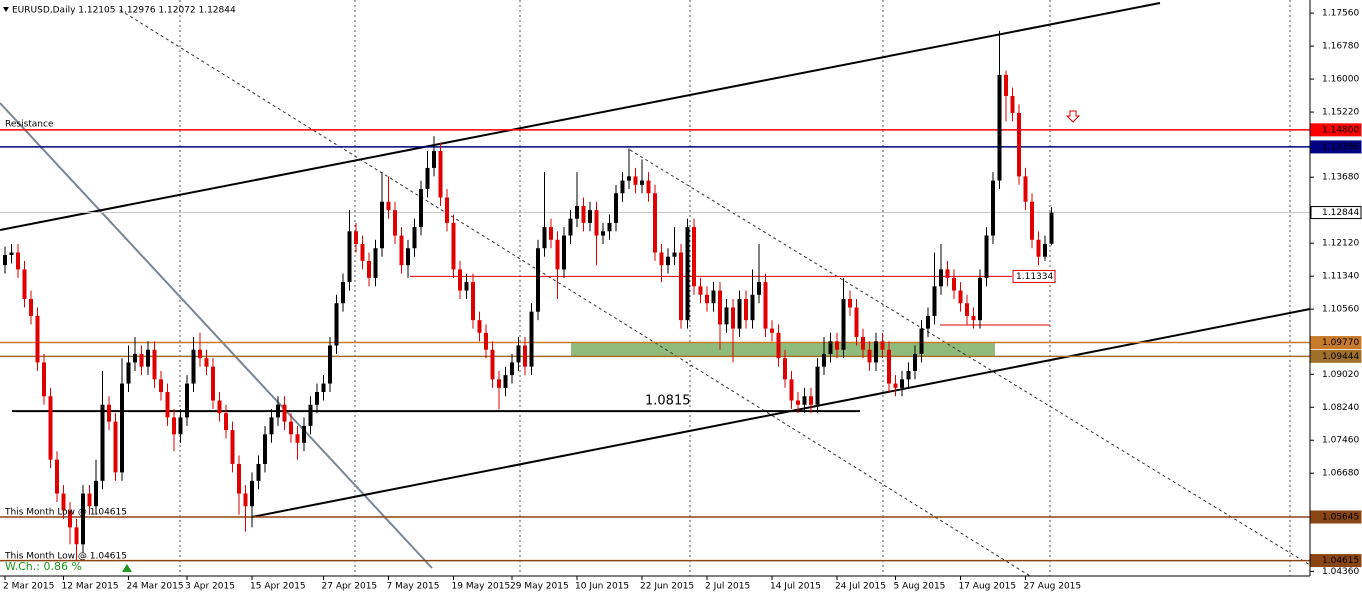  Describe the element at coordinates (28, 587) in the screenshot. I see `x-tick-label: 2 Mar 2015` at that location.